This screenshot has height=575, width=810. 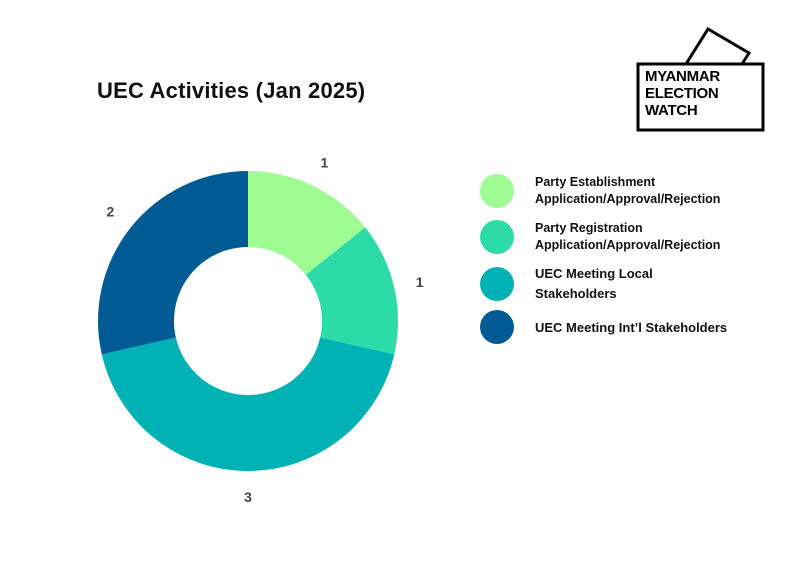 What do you see at coordinates (682, 93) in the screenshot?
I see `logo-line-2: ELECTION` at bounding box center [682, 93].